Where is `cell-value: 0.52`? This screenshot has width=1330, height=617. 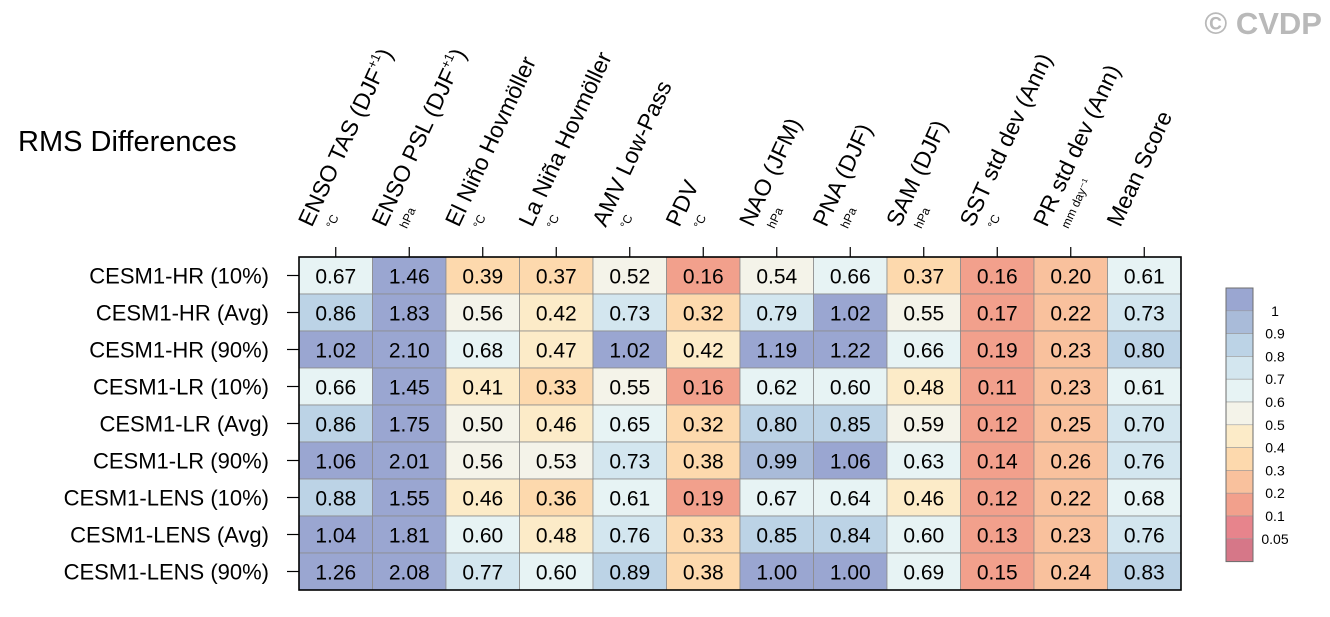 cell-value: 0.52 is located at coordinates (629, 277).